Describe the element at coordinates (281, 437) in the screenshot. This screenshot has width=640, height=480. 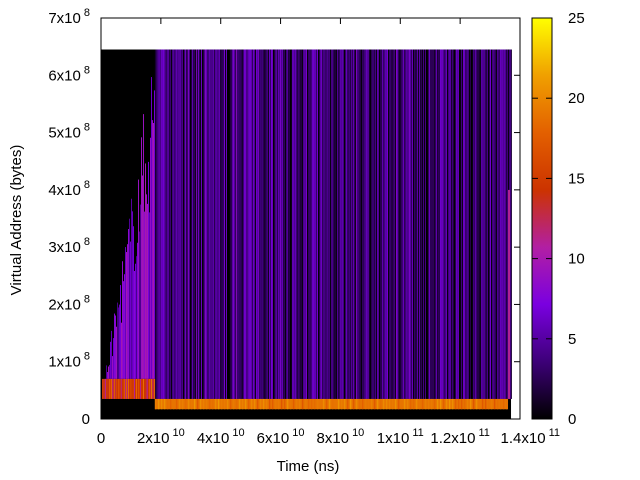
I see `x-tick-label: 6x10 10` at that location.